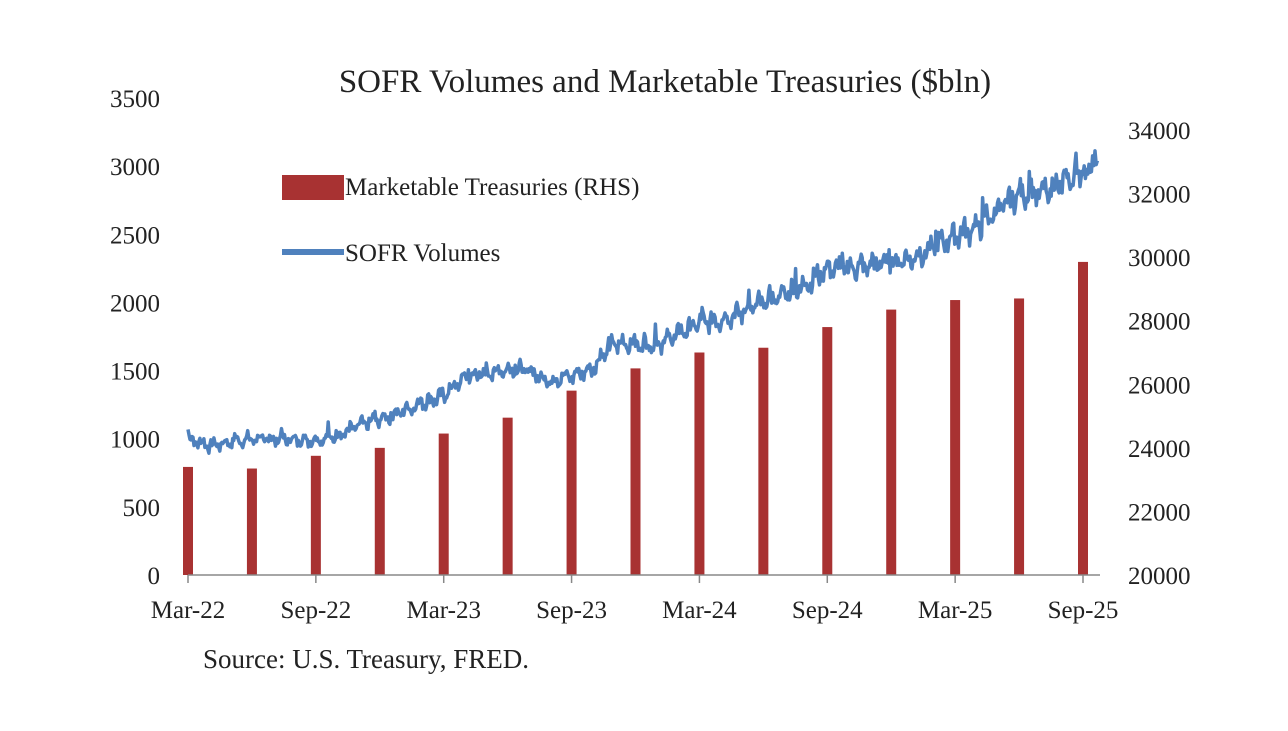 This screenshot has width=1288, height=731. I want to click on x-tick-label: Sep-22, so click(315, 610).